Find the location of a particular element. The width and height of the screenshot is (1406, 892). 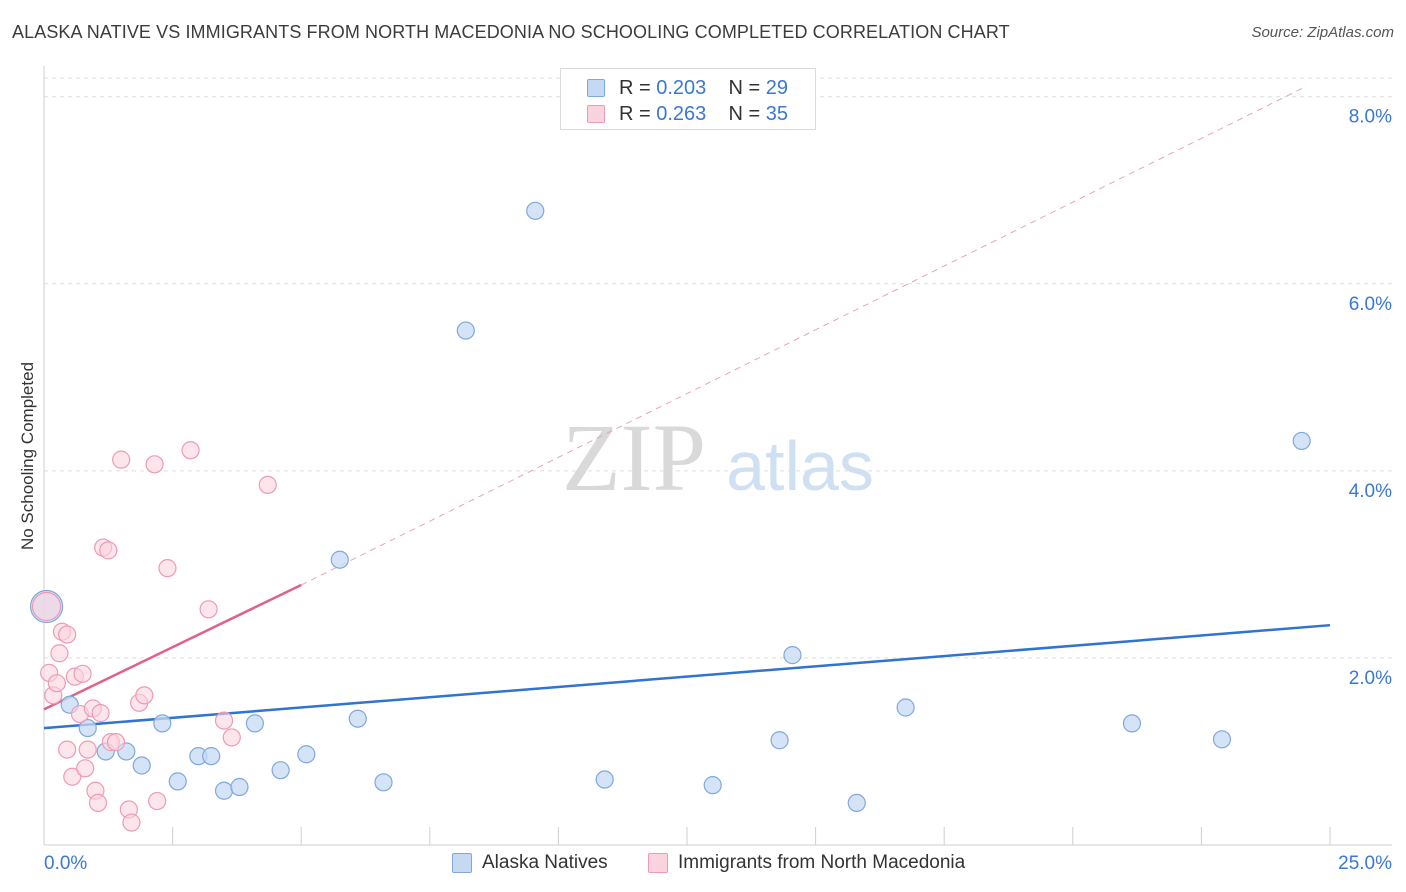

trend-line-macedonia is located at coordinates (172, 647).